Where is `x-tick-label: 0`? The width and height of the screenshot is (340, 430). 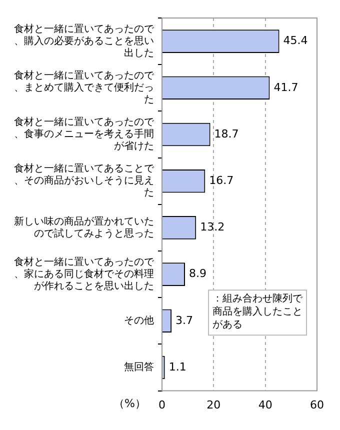
x-tick-label: 0 is located at coordinates (162, 405).